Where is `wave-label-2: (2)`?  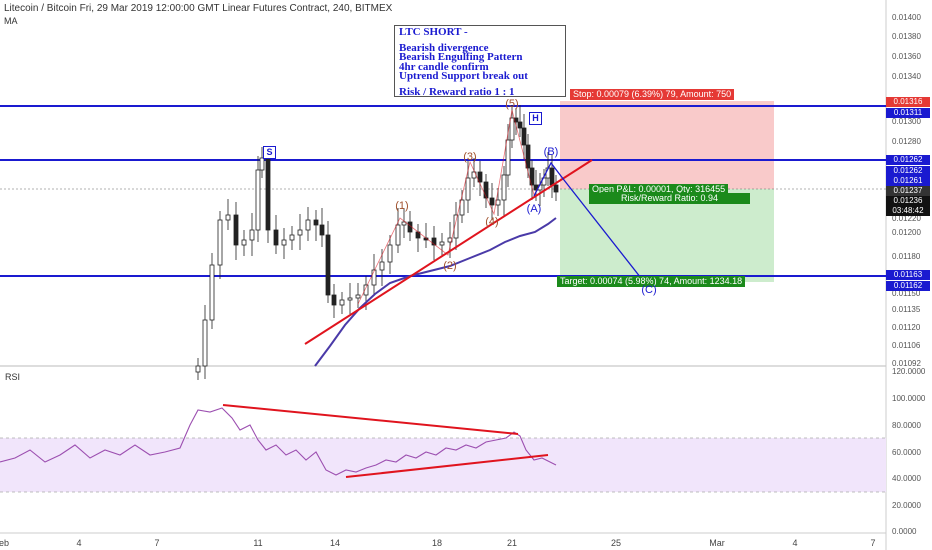 wave-label-2: (2) is located at coordinates (450, 266).